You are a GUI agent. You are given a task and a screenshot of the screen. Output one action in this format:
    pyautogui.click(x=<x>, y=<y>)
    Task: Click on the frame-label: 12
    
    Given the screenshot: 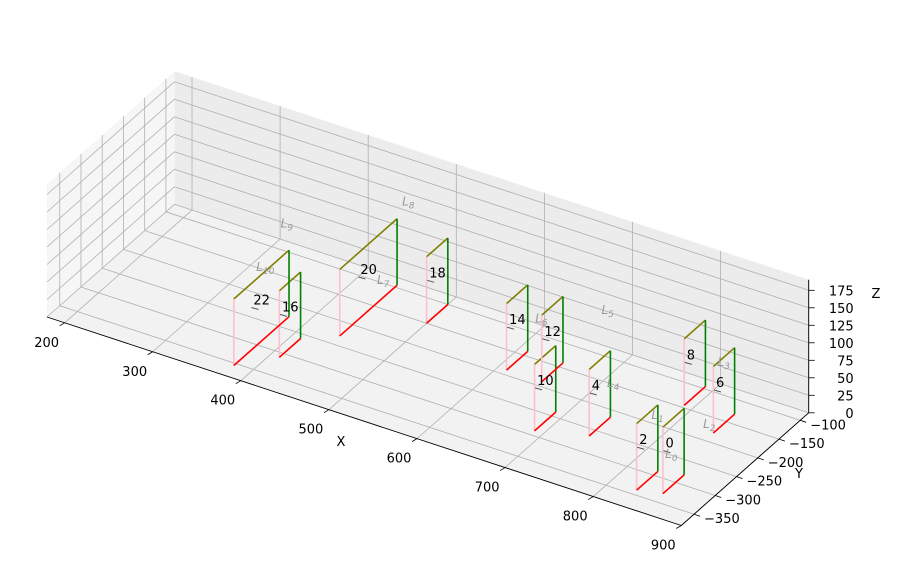 What is the action you would take?
    pyautogui.click(x=552, y=332)
    